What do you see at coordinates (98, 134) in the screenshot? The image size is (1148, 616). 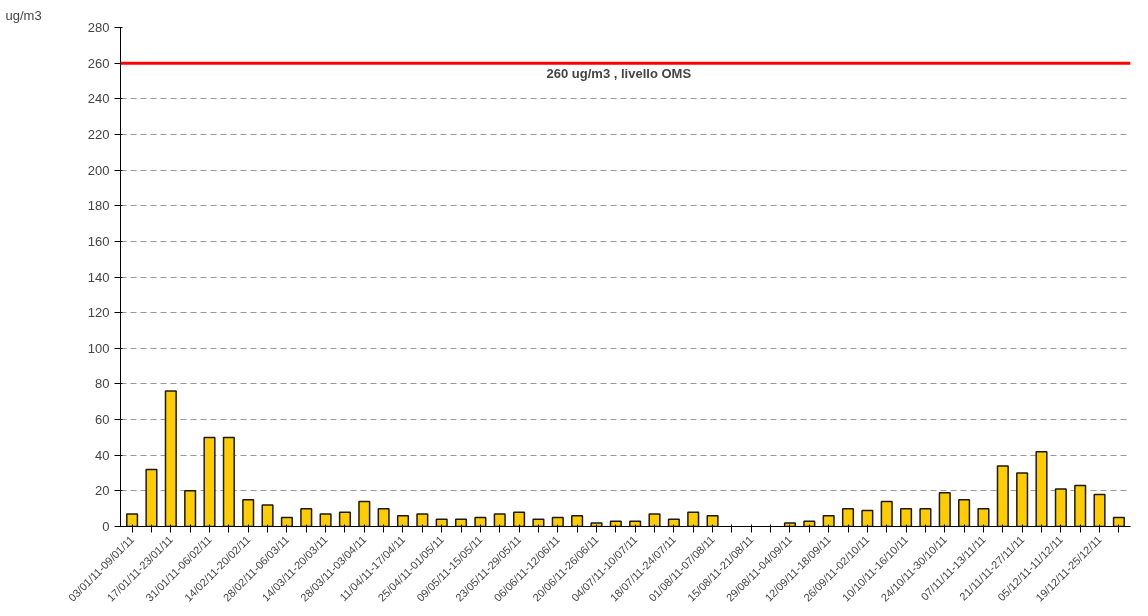 I see `y-tick-label: 220` at bounding box center [98, 134].